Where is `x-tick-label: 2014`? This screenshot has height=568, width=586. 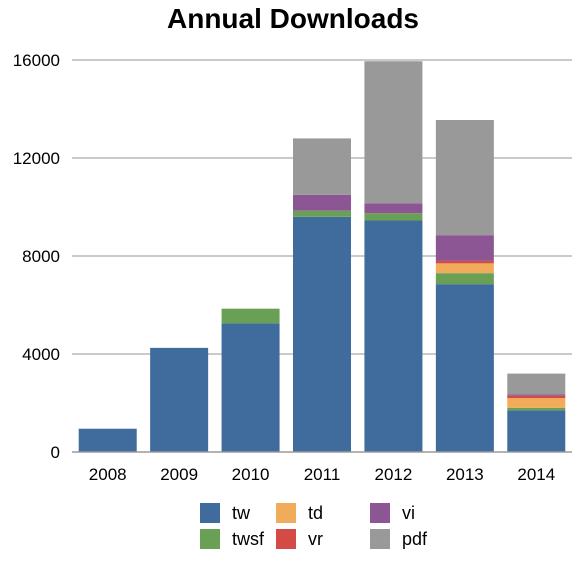 x-tick-label: 2014 is located at coordinates (536, 474).